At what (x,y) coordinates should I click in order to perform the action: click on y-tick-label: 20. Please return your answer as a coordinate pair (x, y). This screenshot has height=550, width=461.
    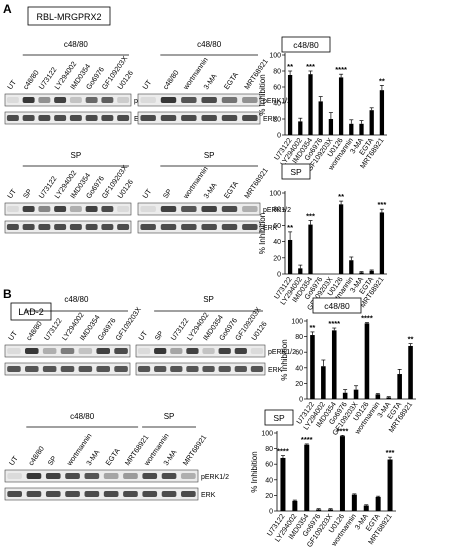
    Looking at the image, I should click on (277, 258).